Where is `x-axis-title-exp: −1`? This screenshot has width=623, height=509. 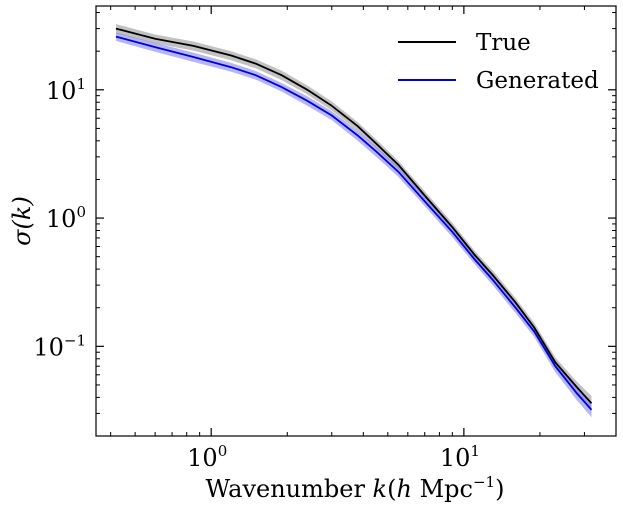 x-axis-title-exp: −1 is located at coordinates (484, 482).